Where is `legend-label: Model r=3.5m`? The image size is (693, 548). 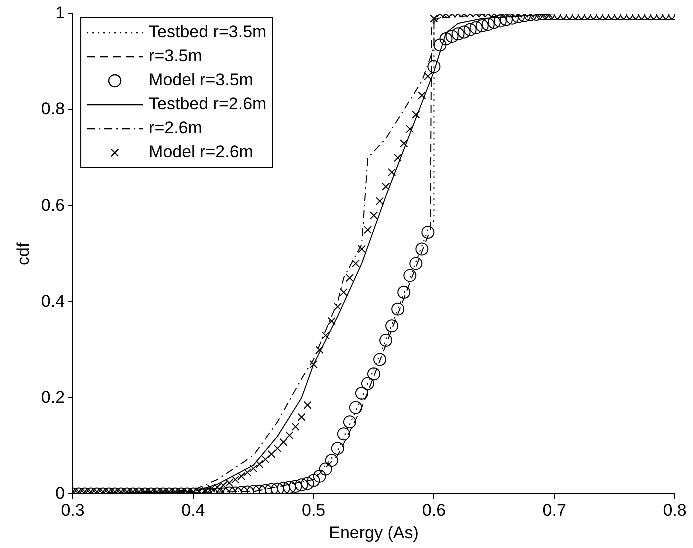
legend-label: Model r=3.5m is located at coordinates (201, 80).